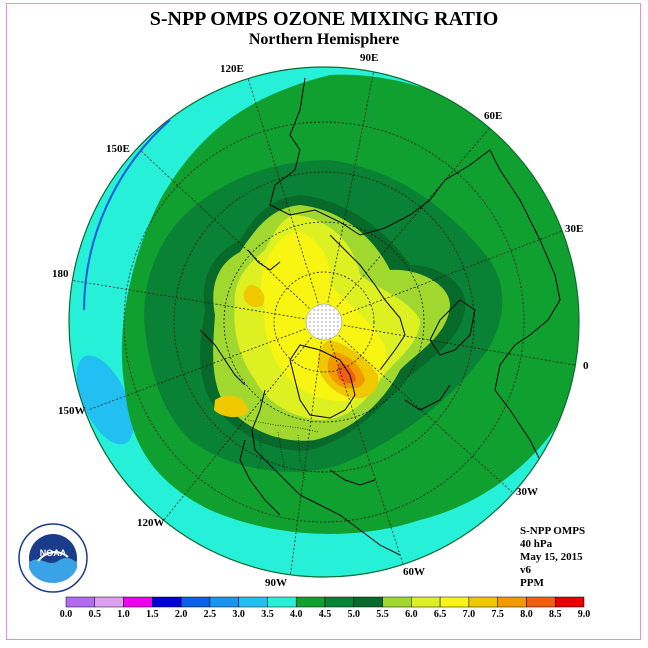  What do you see at coordinates (181, 614) in the screenshot?
I see `colorbar-tick-label: 2.0` at bounding box center [181, 614].